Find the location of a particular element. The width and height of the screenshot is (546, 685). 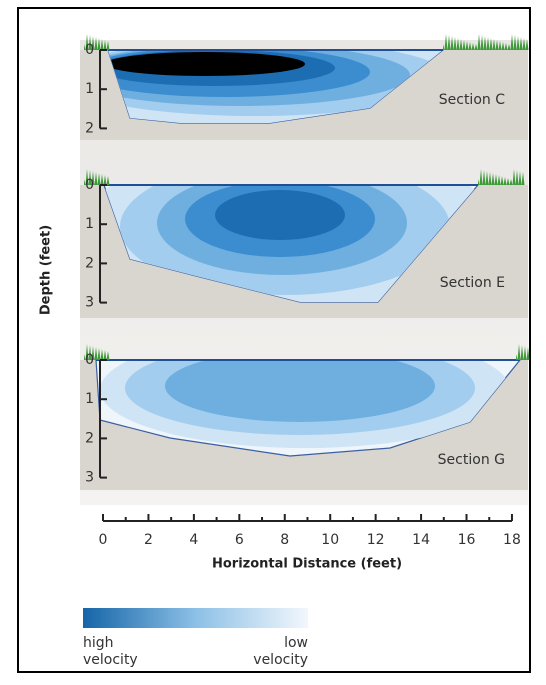

x-tick-label: 6 is located at coordinates (239, 540).